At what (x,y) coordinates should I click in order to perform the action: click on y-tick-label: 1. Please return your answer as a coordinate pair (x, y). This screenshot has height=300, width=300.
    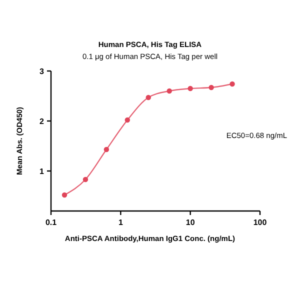
    Looking at the image, I should click on (42, 171).